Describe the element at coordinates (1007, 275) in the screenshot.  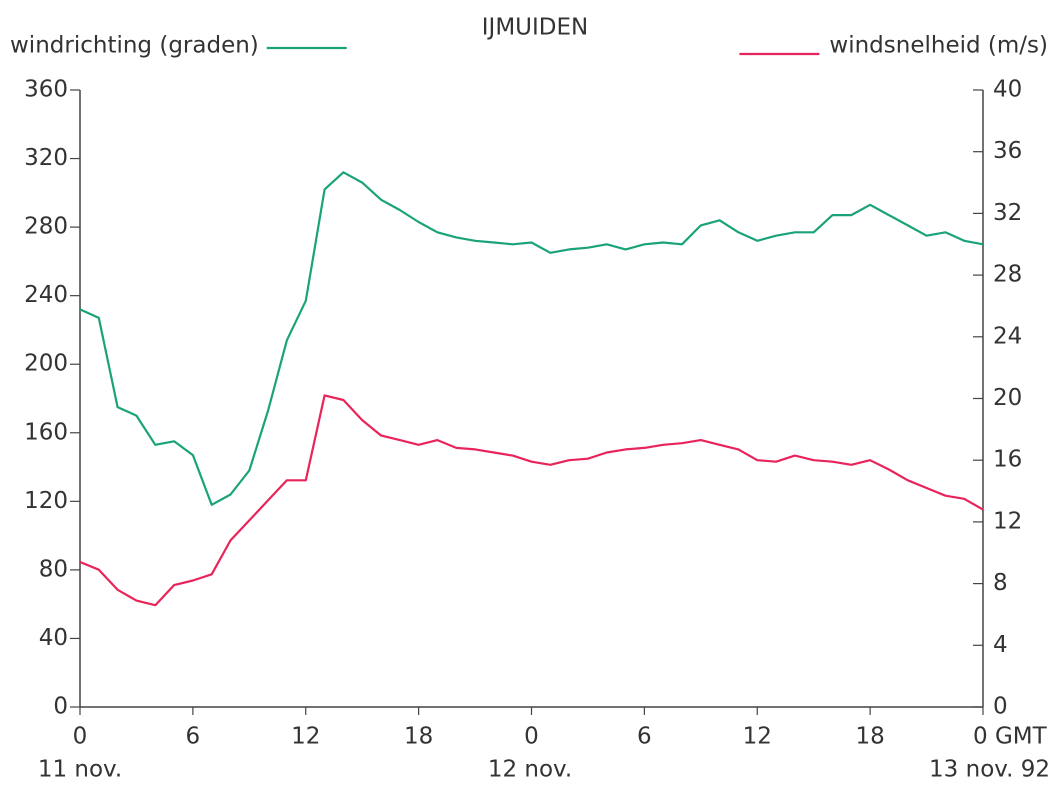
I see `y2-tick-label: 28` at that location.